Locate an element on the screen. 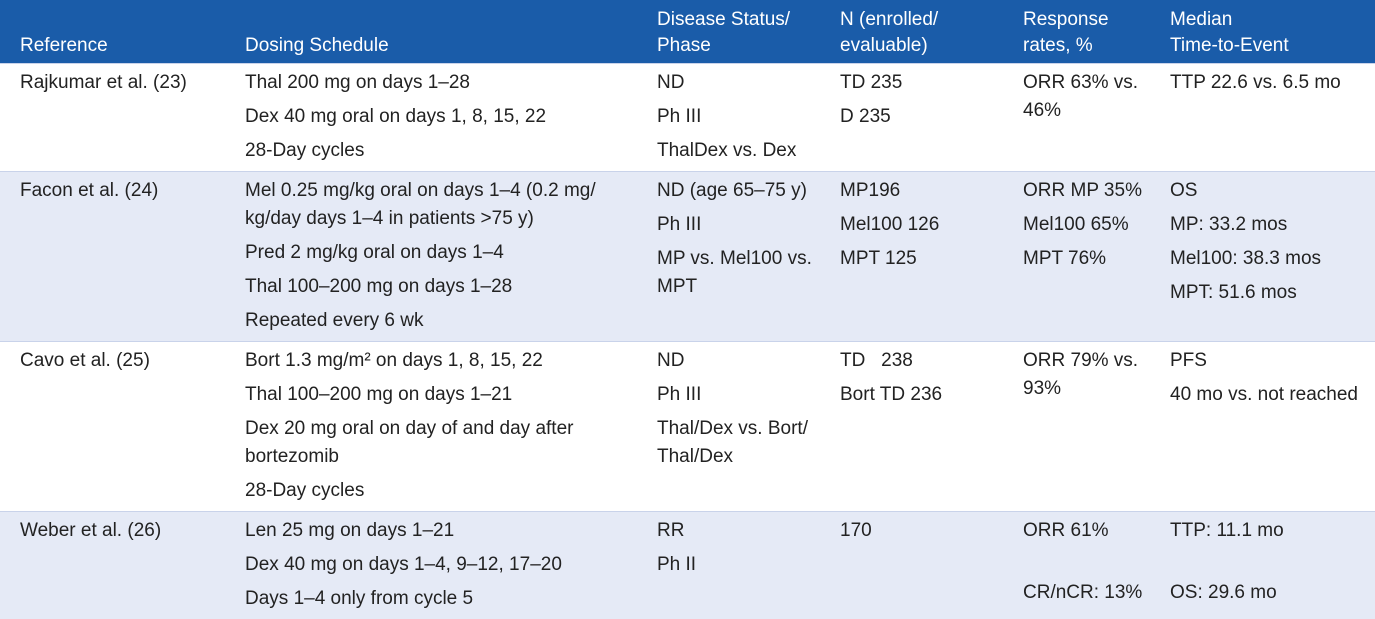  column-header: Dosing Schedule is located at coordinates (317, 45).